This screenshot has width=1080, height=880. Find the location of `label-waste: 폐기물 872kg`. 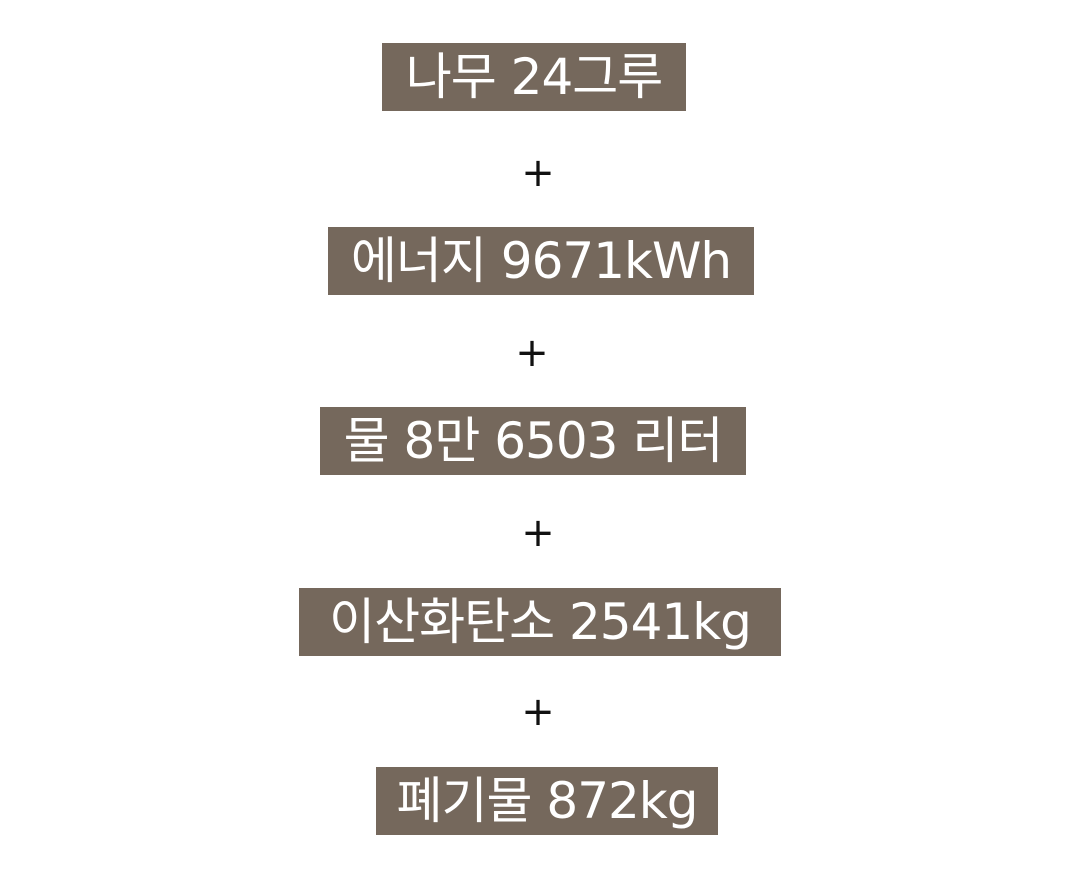

label-waste: 폐기물 872kg is located at coordinates (547, 801).